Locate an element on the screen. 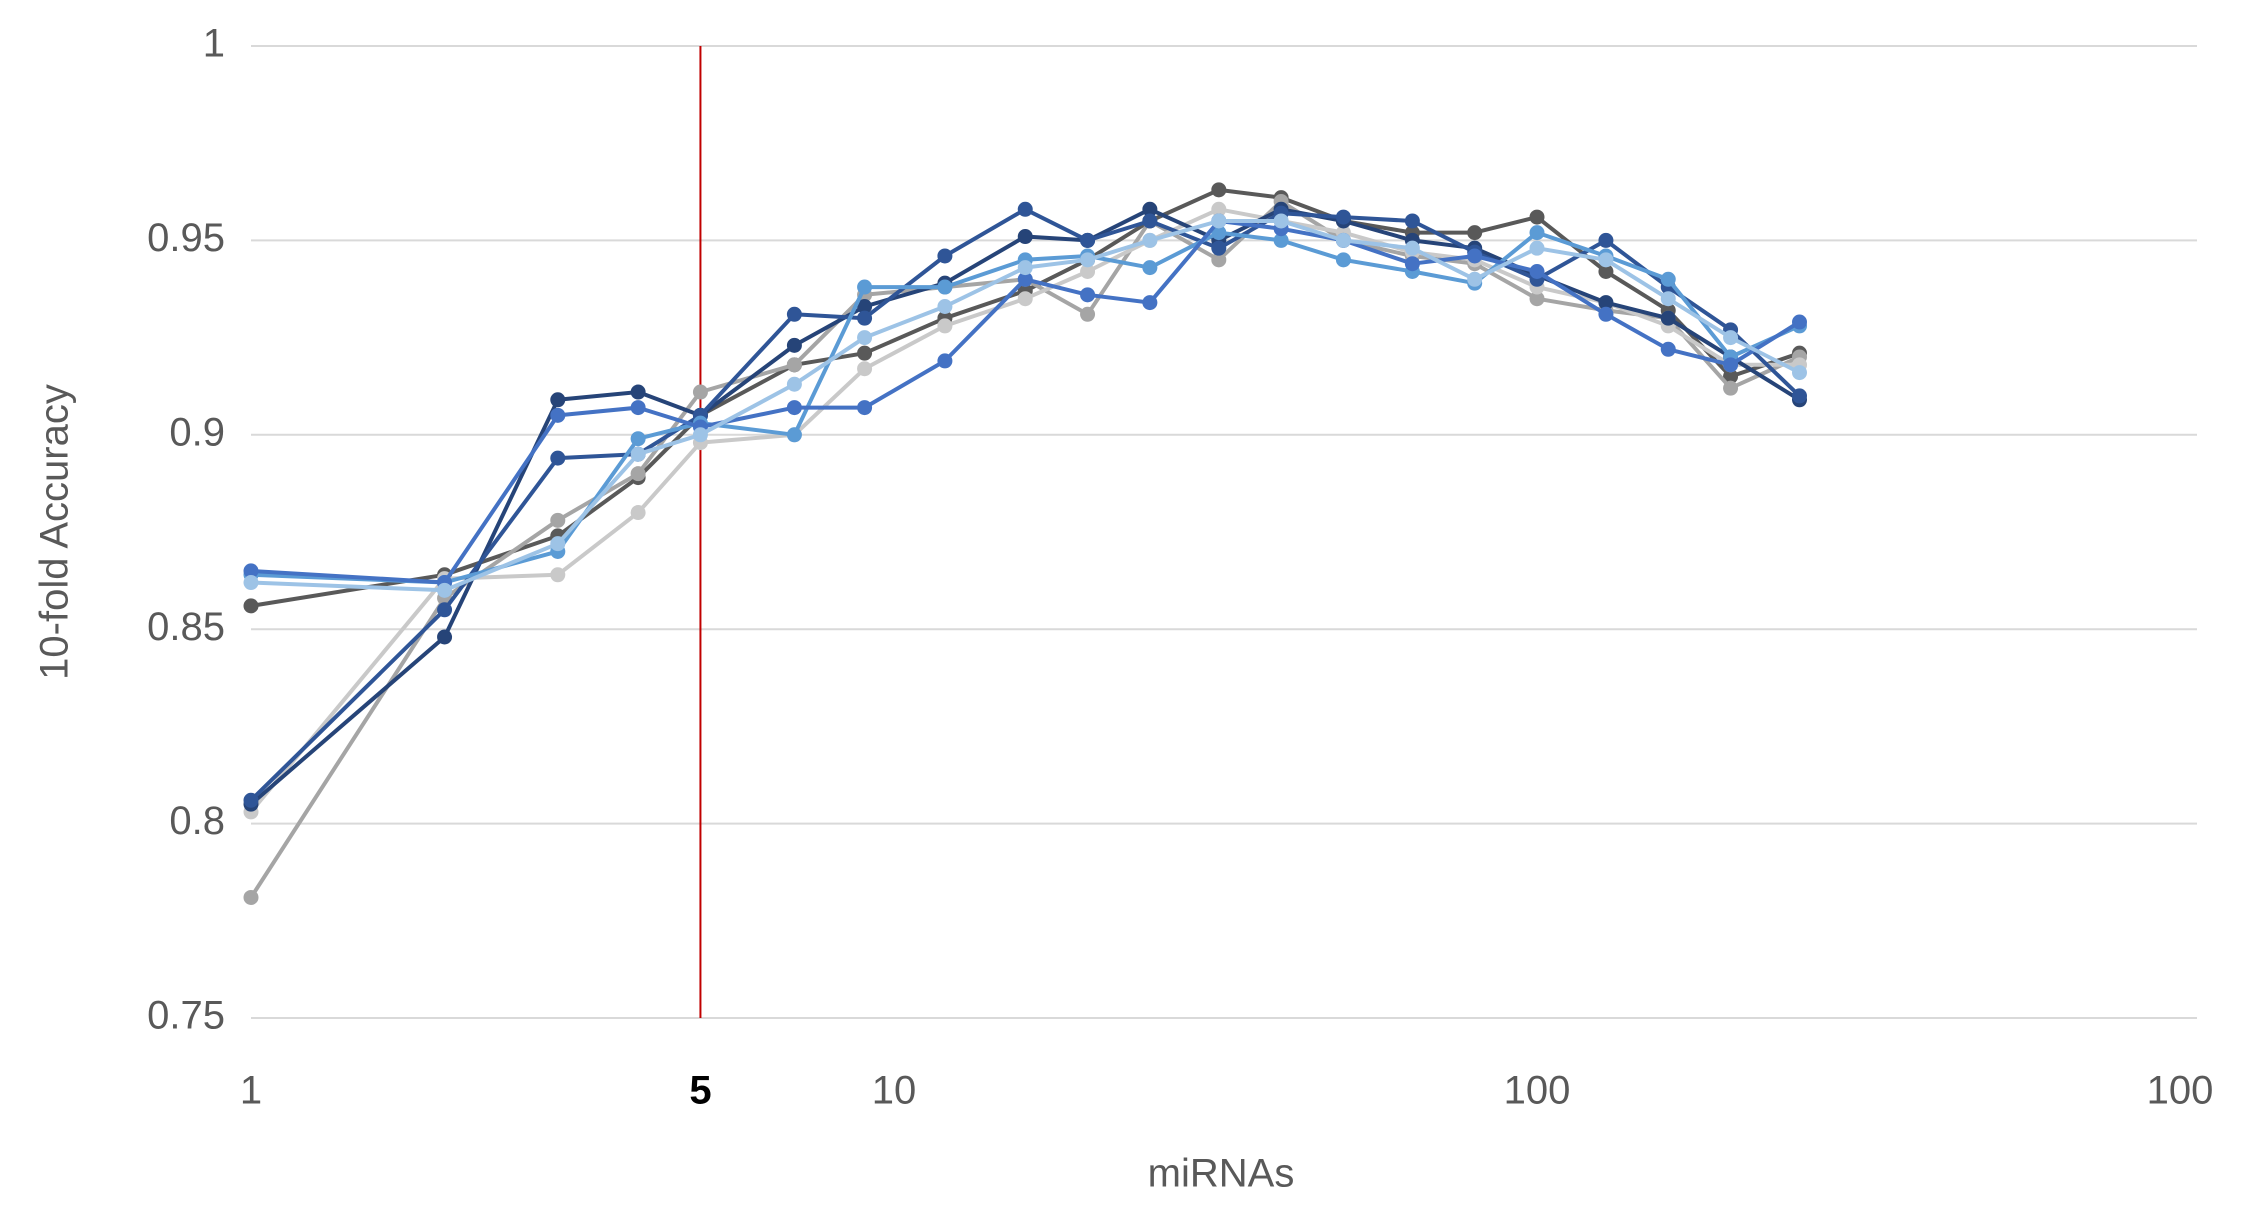  x-axis-title: miRNAs is located at coordinates (1221, 1174).